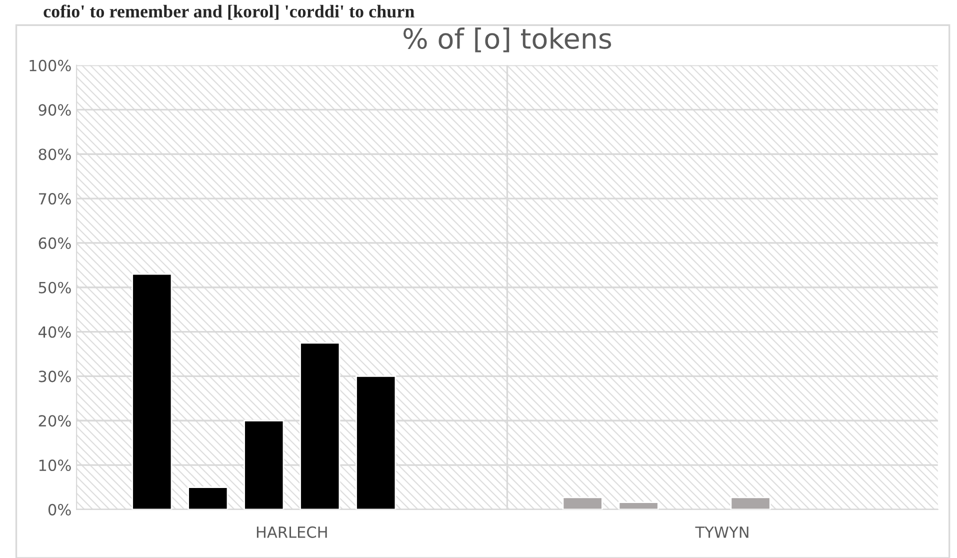 Image resolution: width=957 pixels, height=558 pixels. What do you see at coordinates (50, 66) in the screenshot?
I see `y-tick-label: 100%` at bounding box center [50, 66].